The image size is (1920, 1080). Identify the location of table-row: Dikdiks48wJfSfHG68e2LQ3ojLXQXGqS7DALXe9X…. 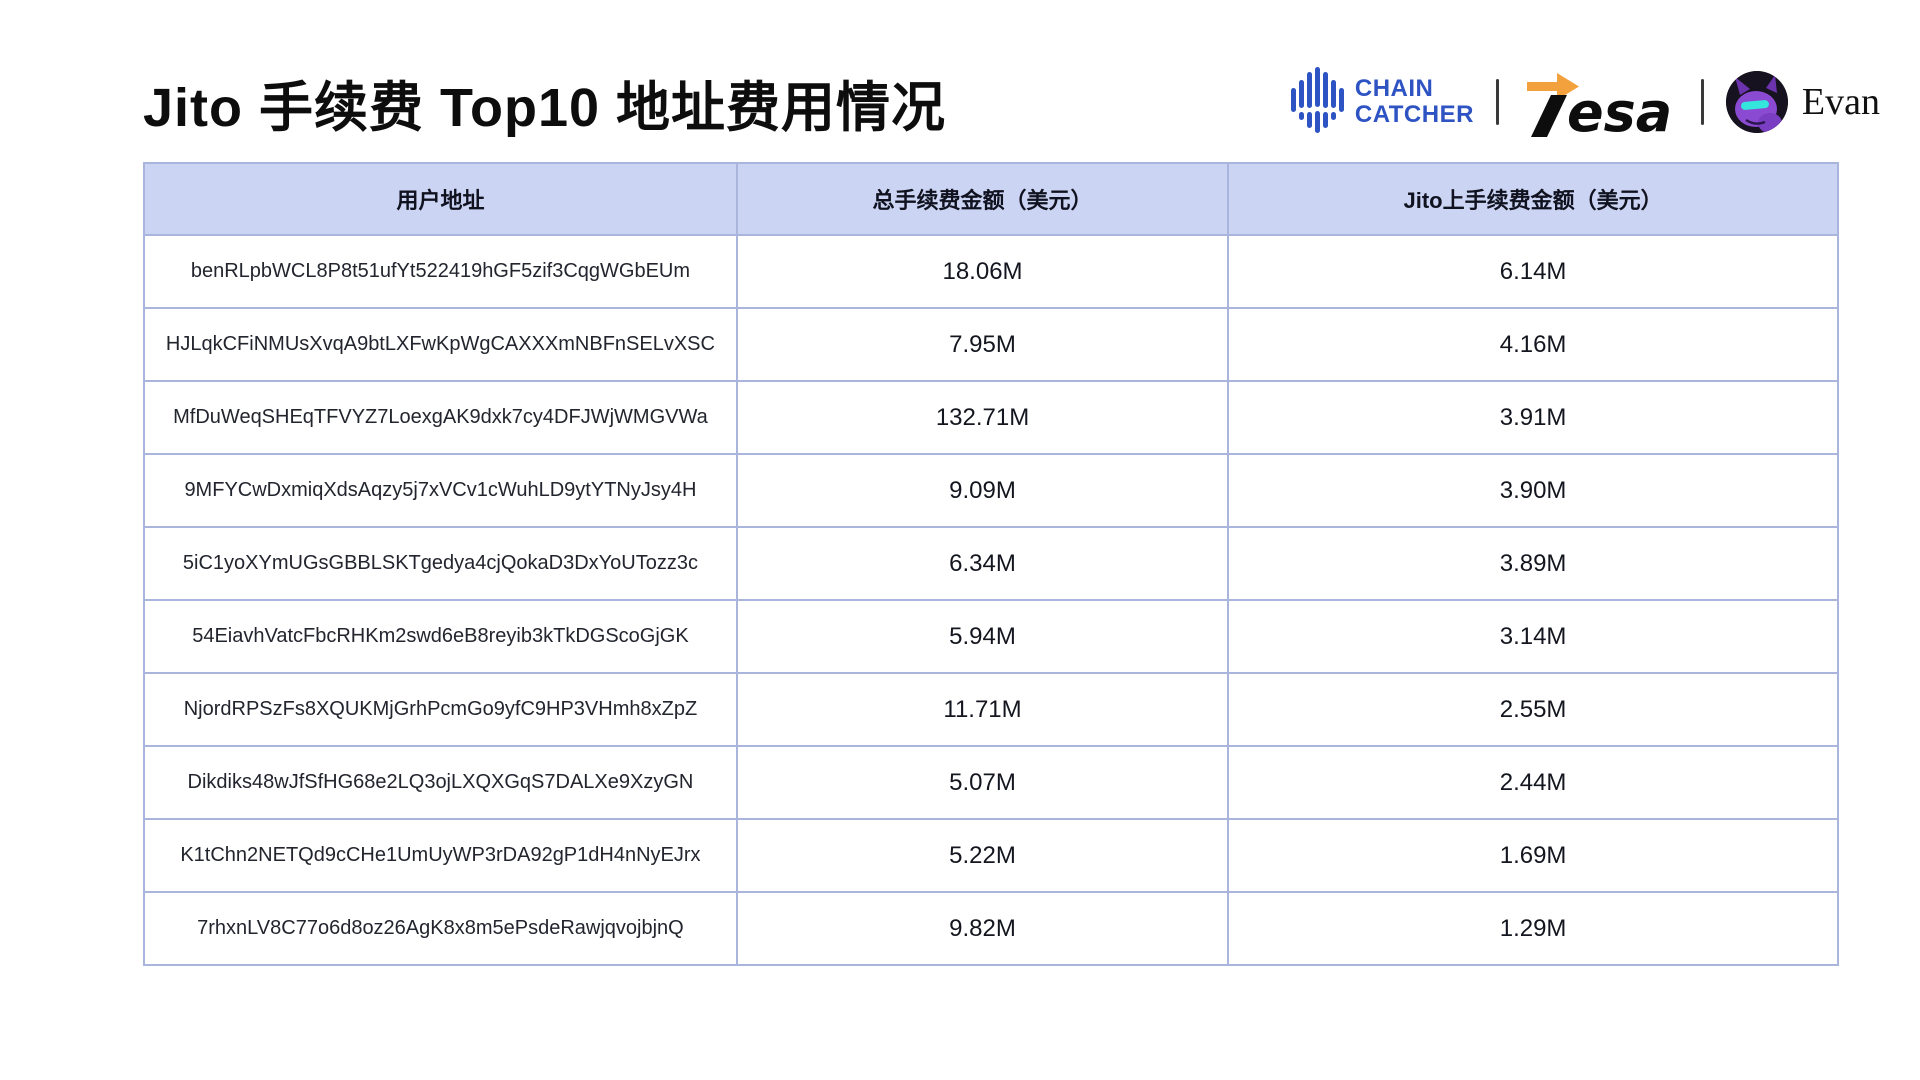
(991, 782).